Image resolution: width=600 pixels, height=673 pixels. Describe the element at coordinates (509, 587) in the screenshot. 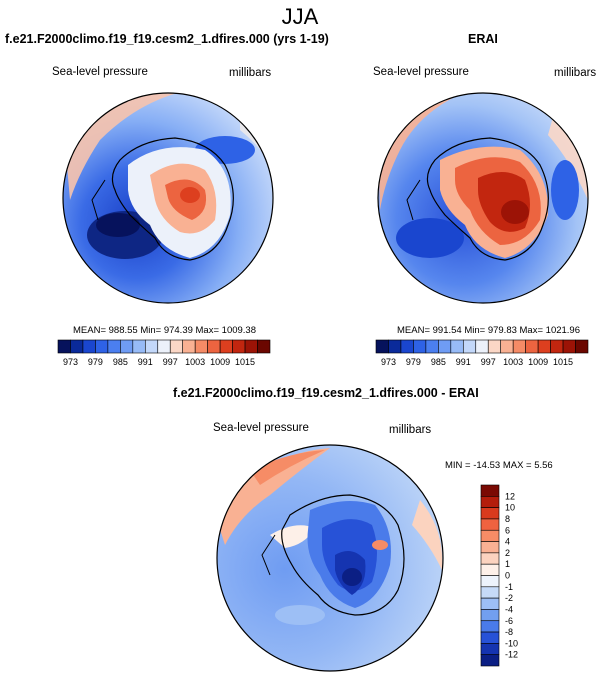

I see `panel-3-colorbar-tick-label: -1` at that location.